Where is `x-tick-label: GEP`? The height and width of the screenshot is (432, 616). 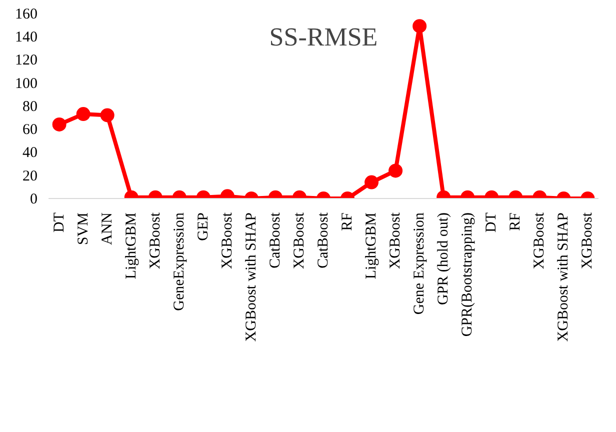
x-tick-label: GEP is located at coordinates (203, 226).